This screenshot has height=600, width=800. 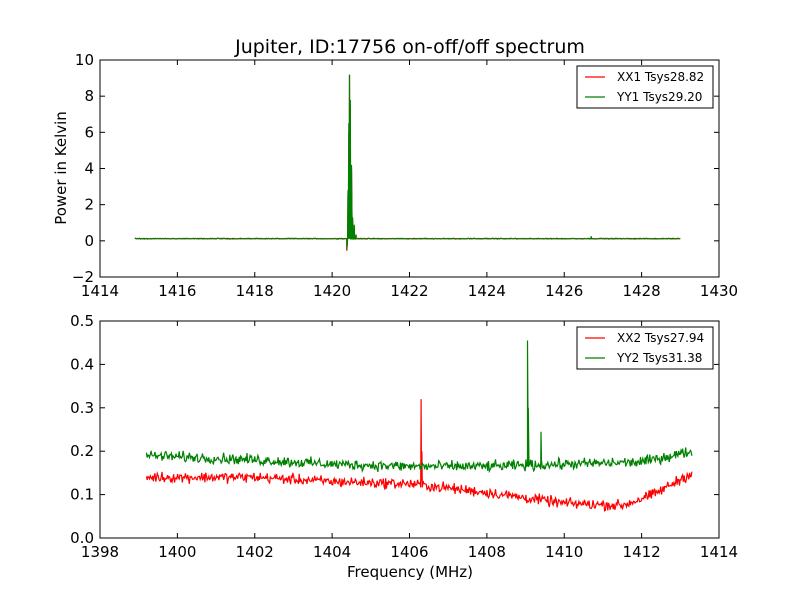 What do you see at coordinates (255, 291) in the screenshot?
I see `x-tick-label: 1418` at bounding box center [255, 291].